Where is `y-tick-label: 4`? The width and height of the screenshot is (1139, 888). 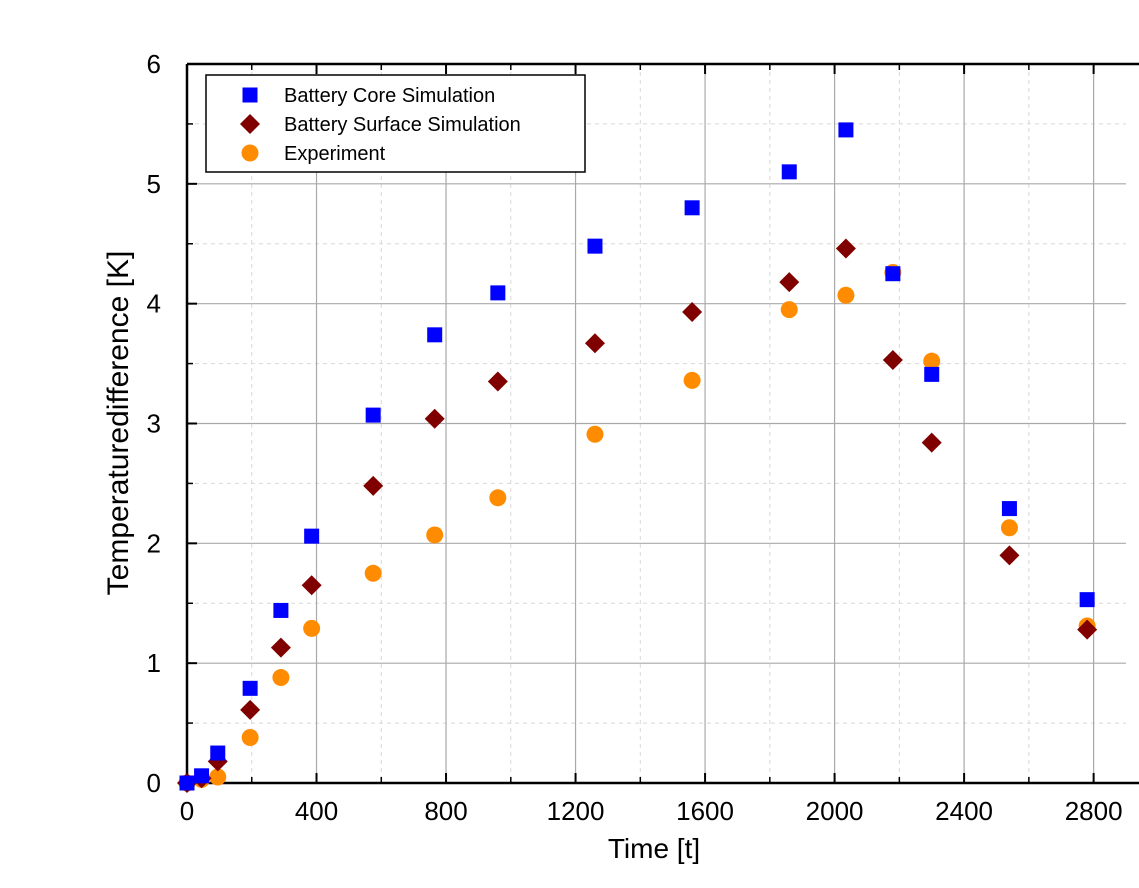 y-tick-label: 4 is located at coordinates (154, 304).